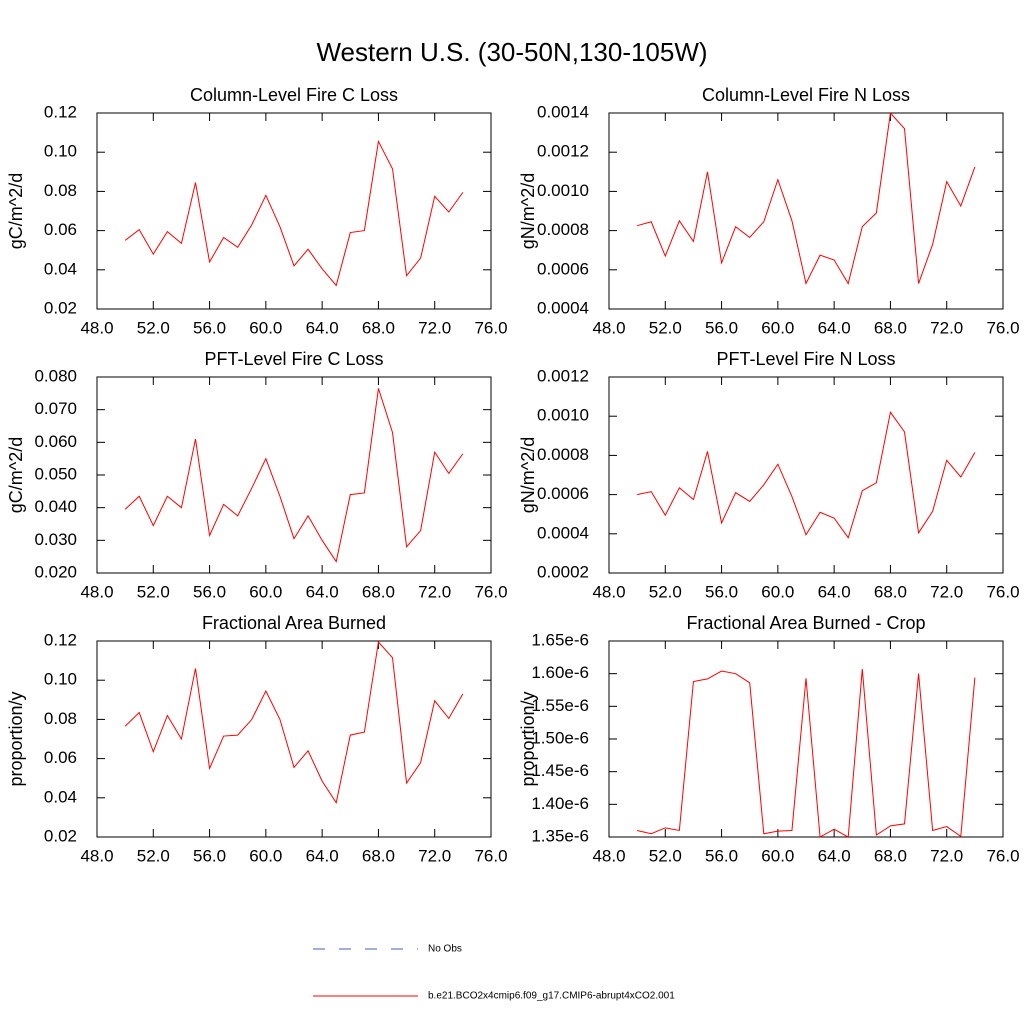  I want to click on panel-title: PFT-Level Fire N Loss, so click(805, 359).